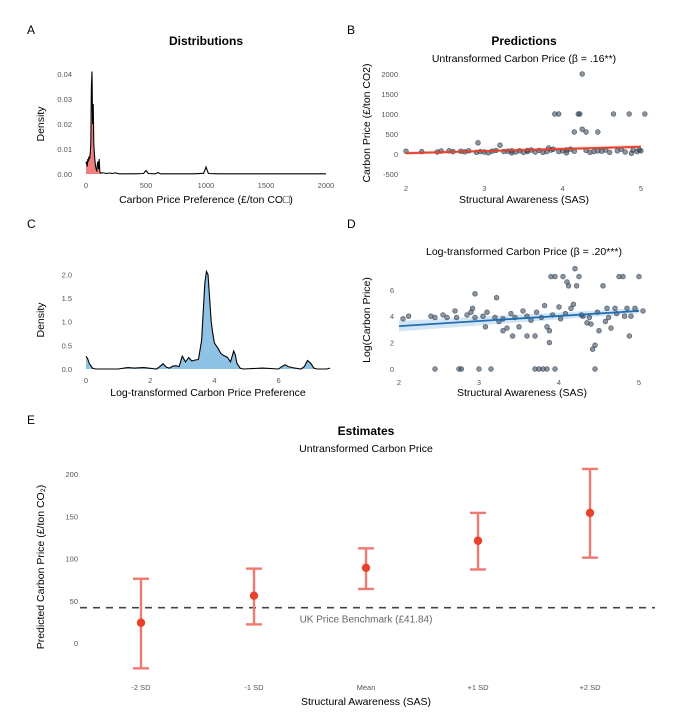 The height and width of the screenshot is (718, 674). Describe the element at coordinates (67, 274) in the screenshot. I see `y-tick-label: 2.0` at that location.